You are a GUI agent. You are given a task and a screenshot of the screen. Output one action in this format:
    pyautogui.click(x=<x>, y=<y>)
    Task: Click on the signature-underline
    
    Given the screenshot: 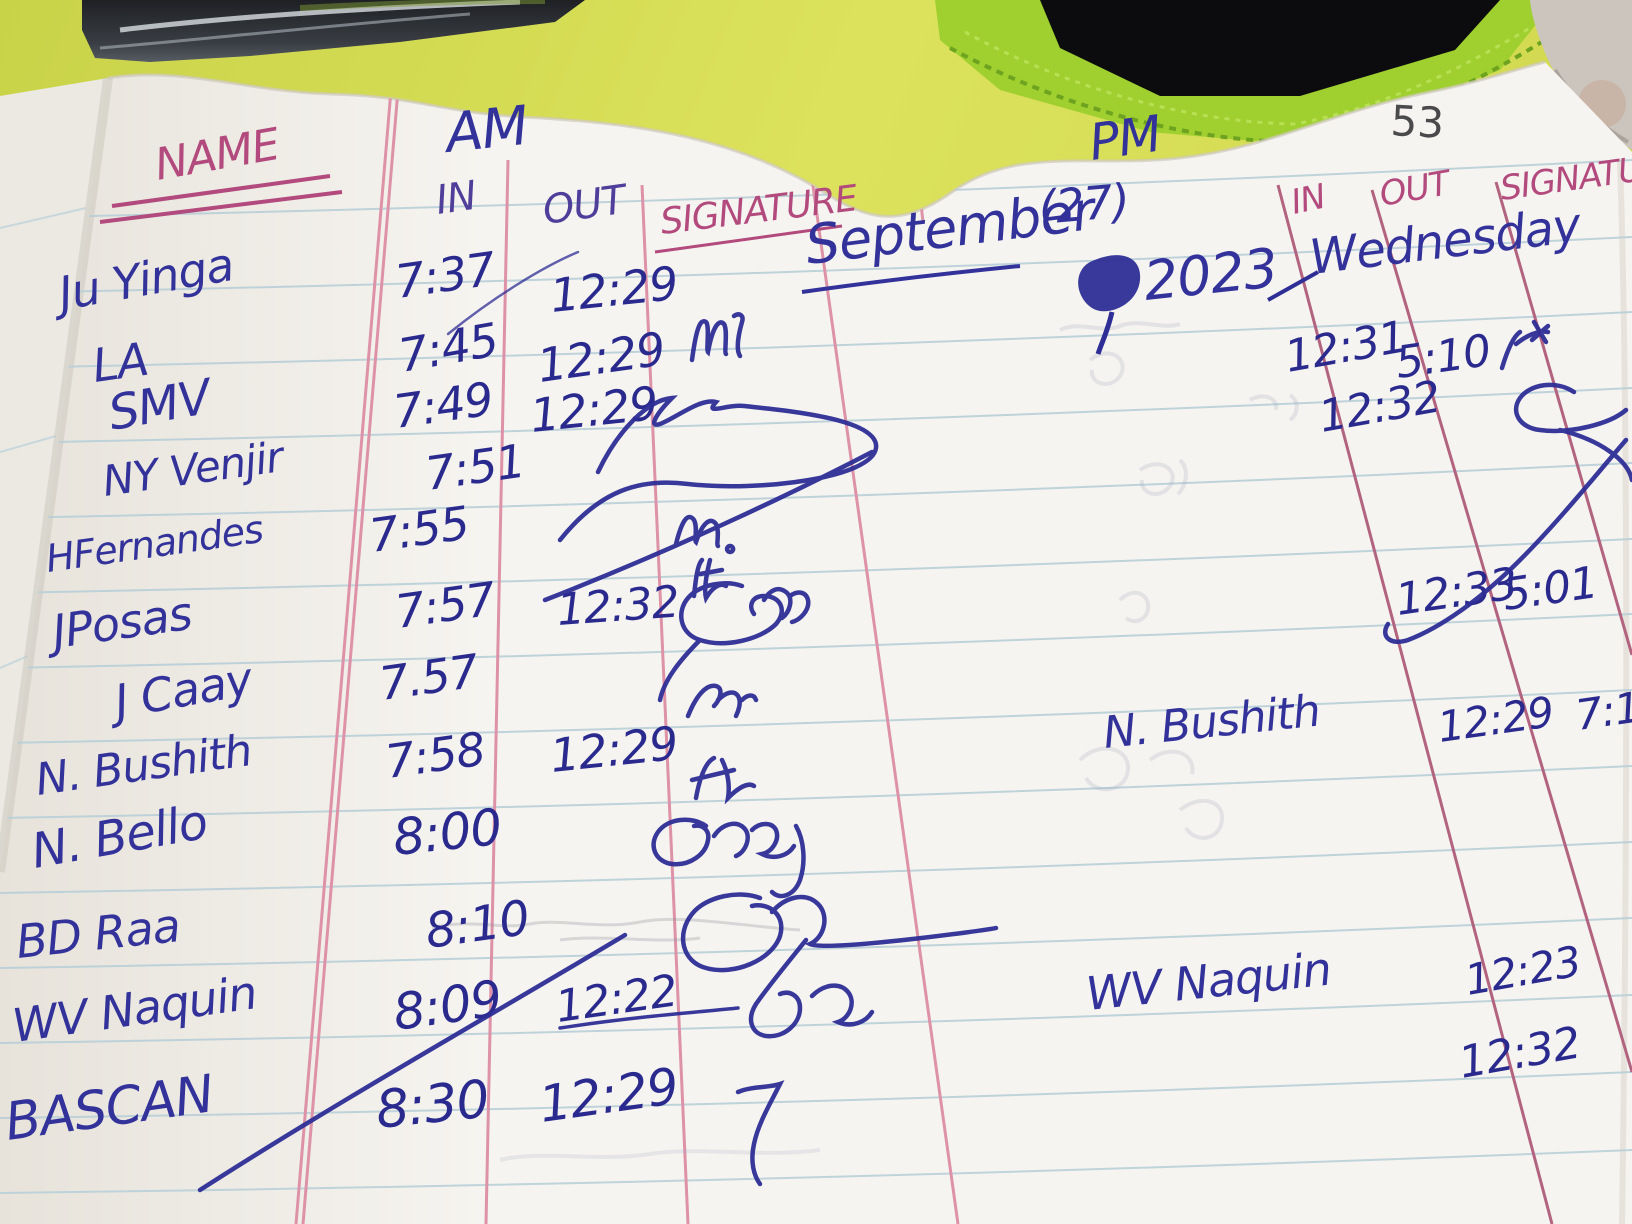 What is the action you would take?
    pyautogui.click(x=748, y=239)
    